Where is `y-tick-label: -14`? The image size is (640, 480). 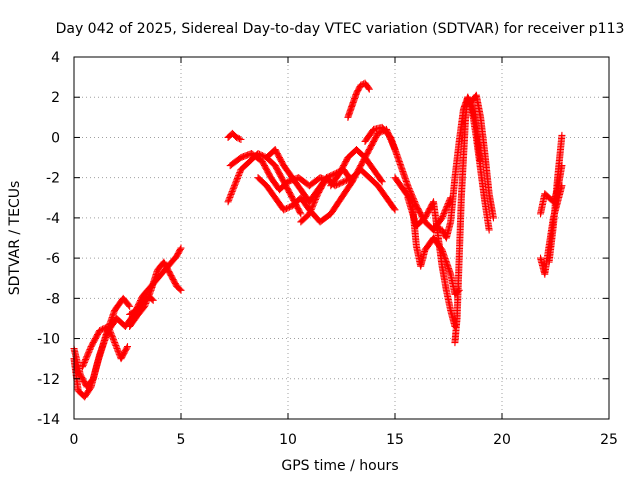
y-tick-label: -14 is located at coordinates (48, 420).